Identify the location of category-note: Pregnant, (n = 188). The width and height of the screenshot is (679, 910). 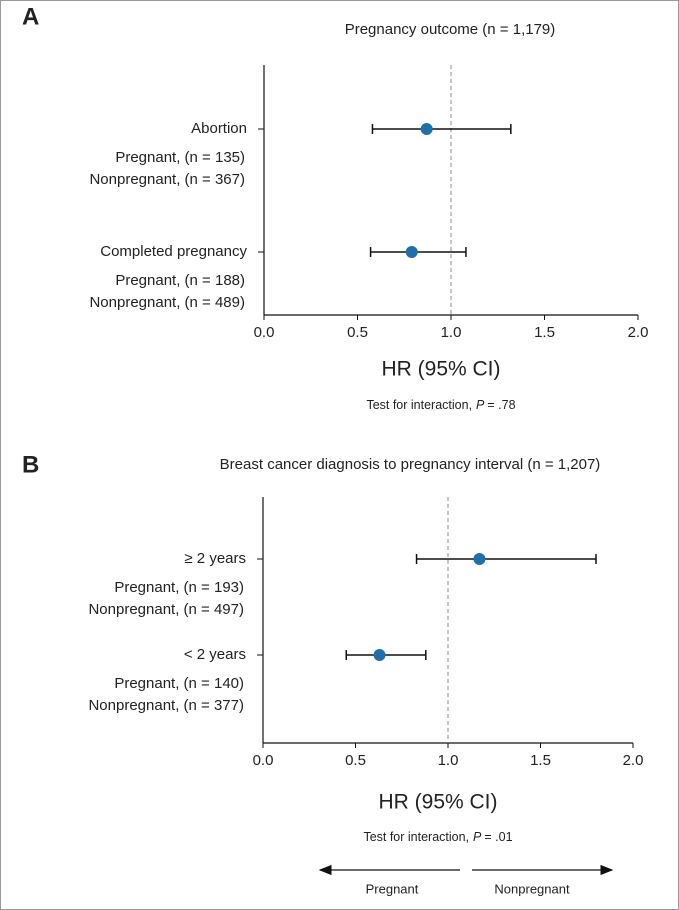
(180, 280).